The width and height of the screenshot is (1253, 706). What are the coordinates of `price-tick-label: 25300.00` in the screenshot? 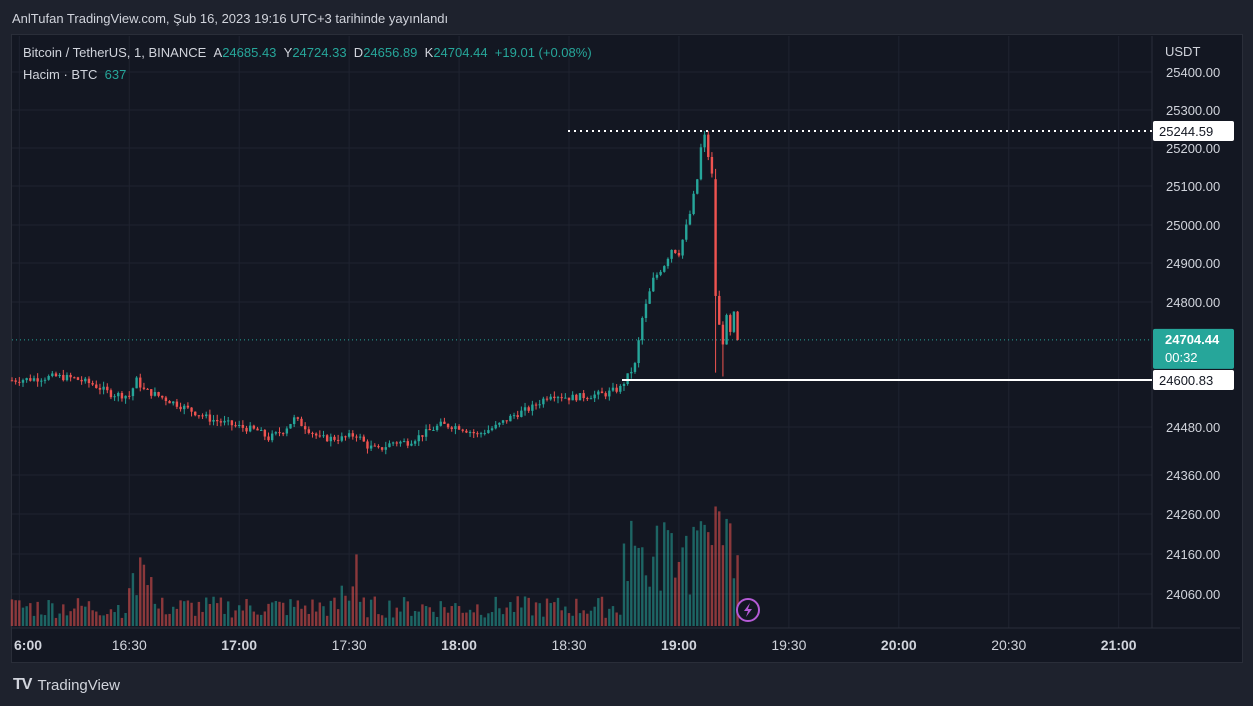 It's located at (1193, 110).